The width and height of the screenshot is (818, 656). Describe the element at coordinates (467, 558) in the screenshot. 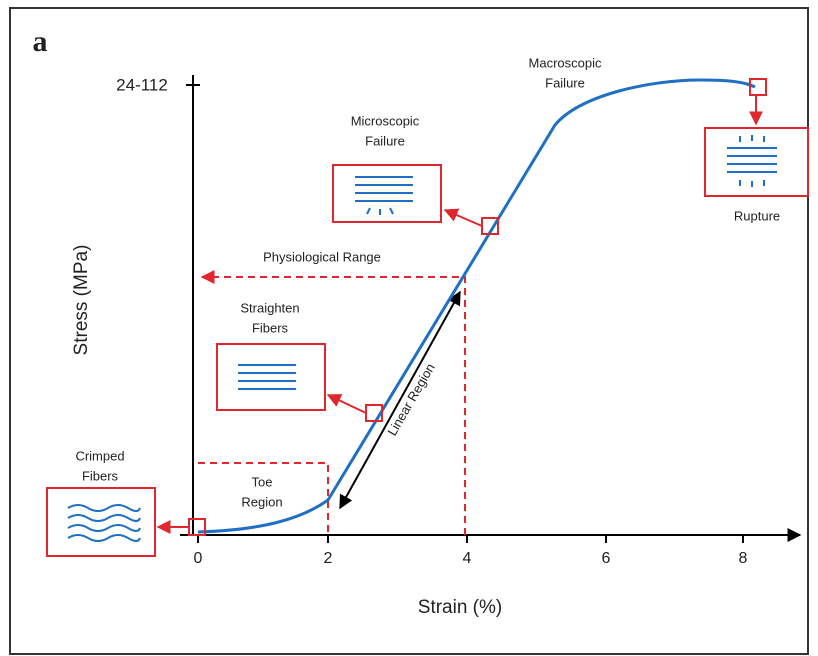

I see `x-tick-label: 4` at that location.